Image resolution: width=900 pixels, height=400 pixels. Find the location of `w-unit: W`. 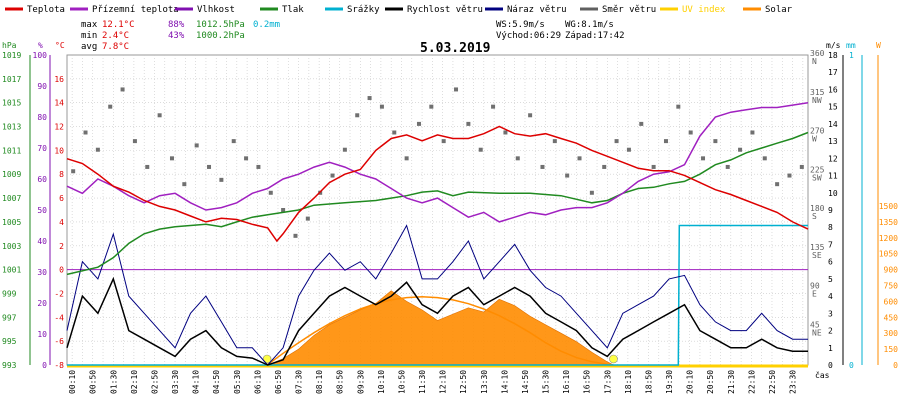

w-unit: W is located at coordinates (878, 45).